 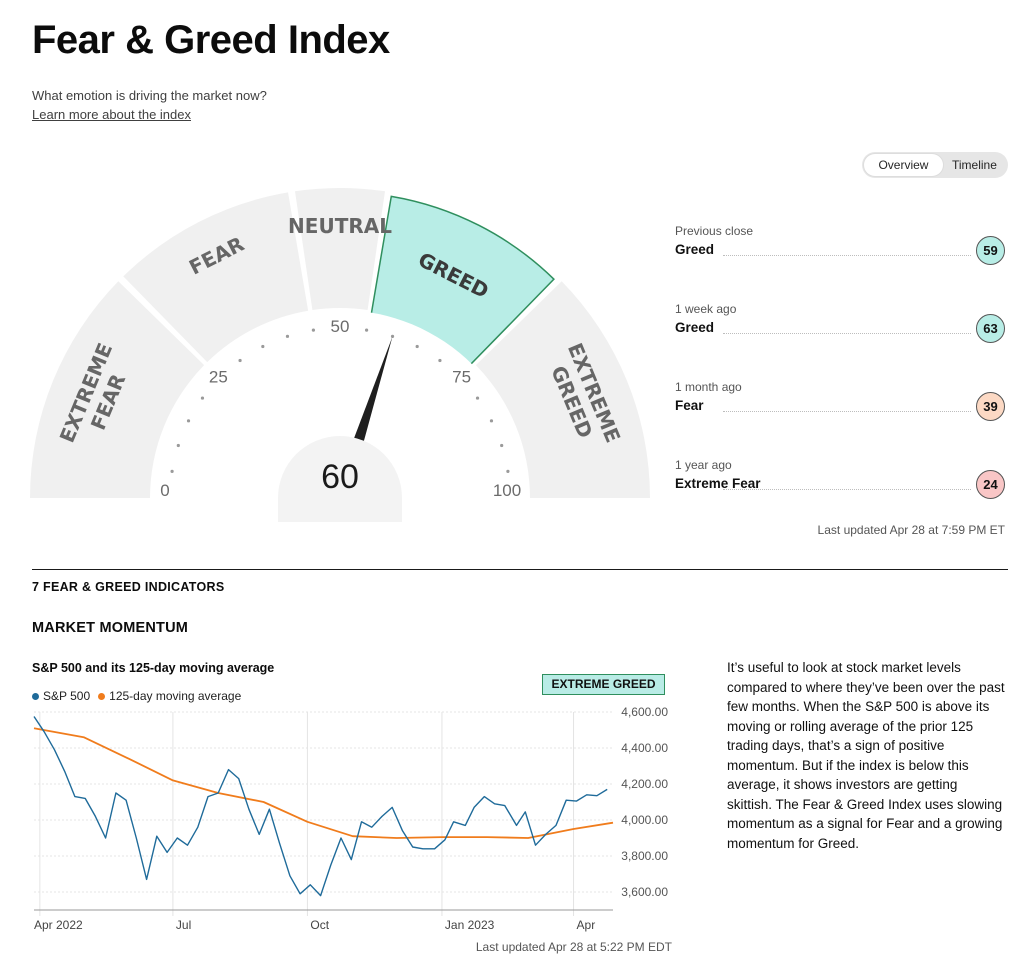 I want to click on gauge-hub-base, so click(x=340, y=510).